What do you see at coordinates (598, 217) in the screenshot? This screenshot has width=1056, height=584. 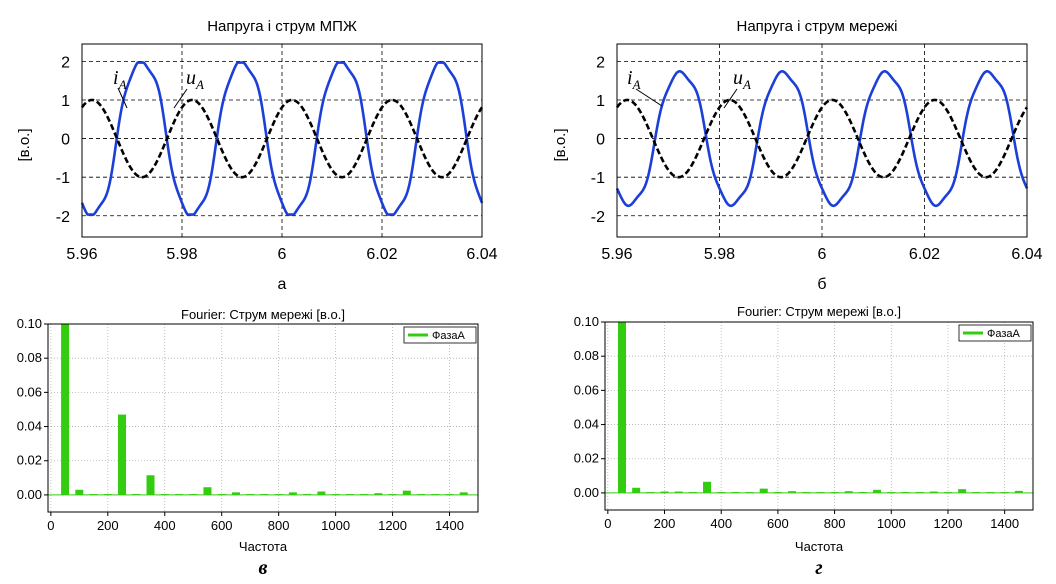 I see `b-ytick-label: -2` at bounding box center [598, 217].